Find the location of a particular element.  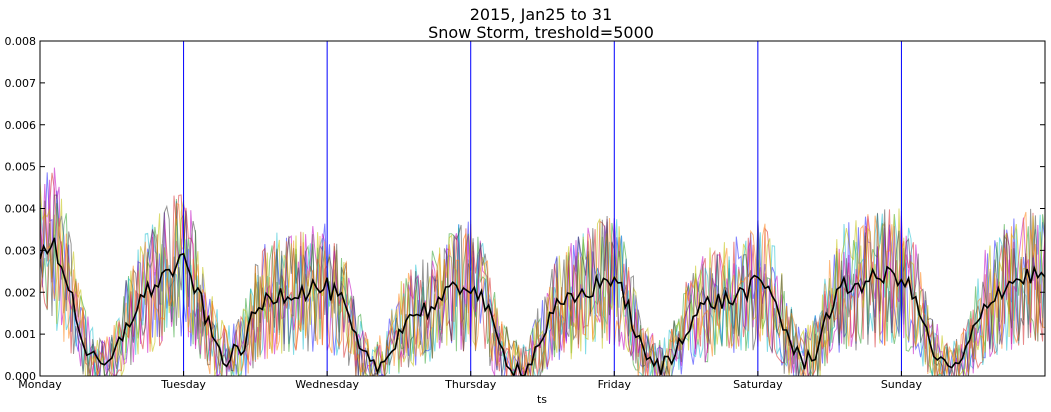

y-tick-label: 0.001 is located at coordinates (21, 334).